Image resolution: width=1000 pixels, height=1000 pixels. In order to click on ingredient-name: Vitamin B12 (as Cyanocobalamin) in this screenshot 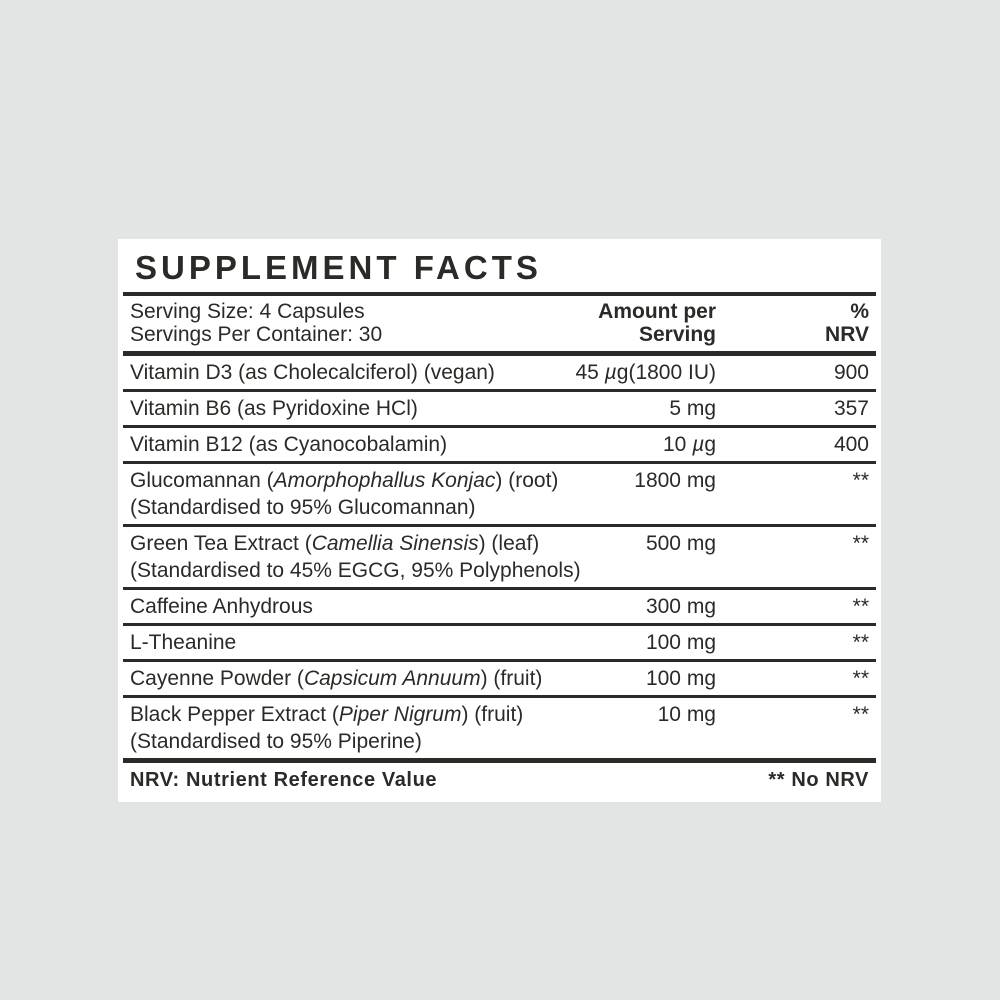, I will do `click(289, 444)`.